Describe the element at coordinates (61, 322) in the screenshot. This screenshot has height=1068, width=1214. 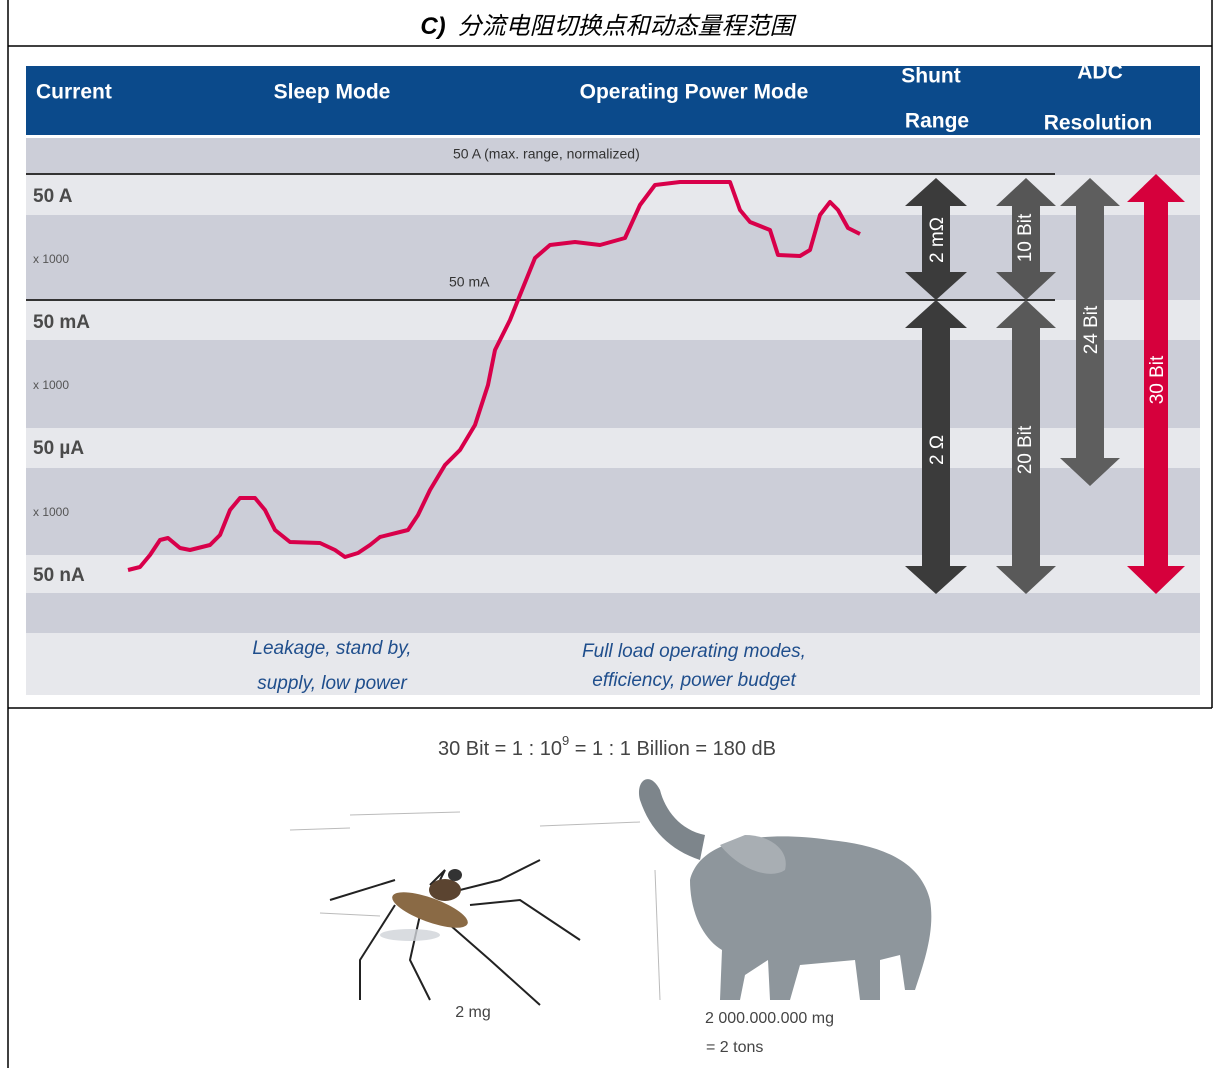
I see `row-label: 50 mA` at that location.